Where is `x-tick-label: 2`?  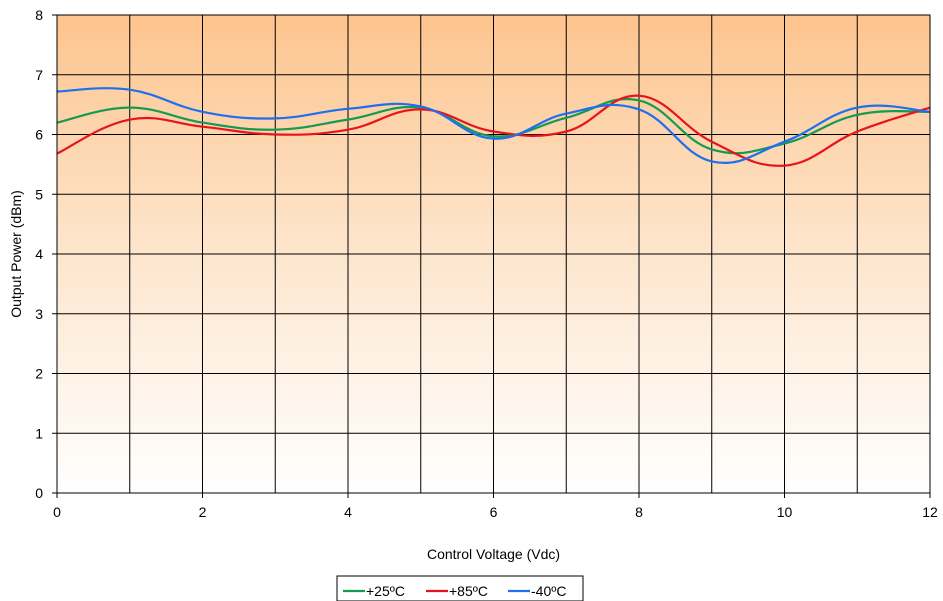 x-tick-label: 2 is located at coordinates (203, 512).